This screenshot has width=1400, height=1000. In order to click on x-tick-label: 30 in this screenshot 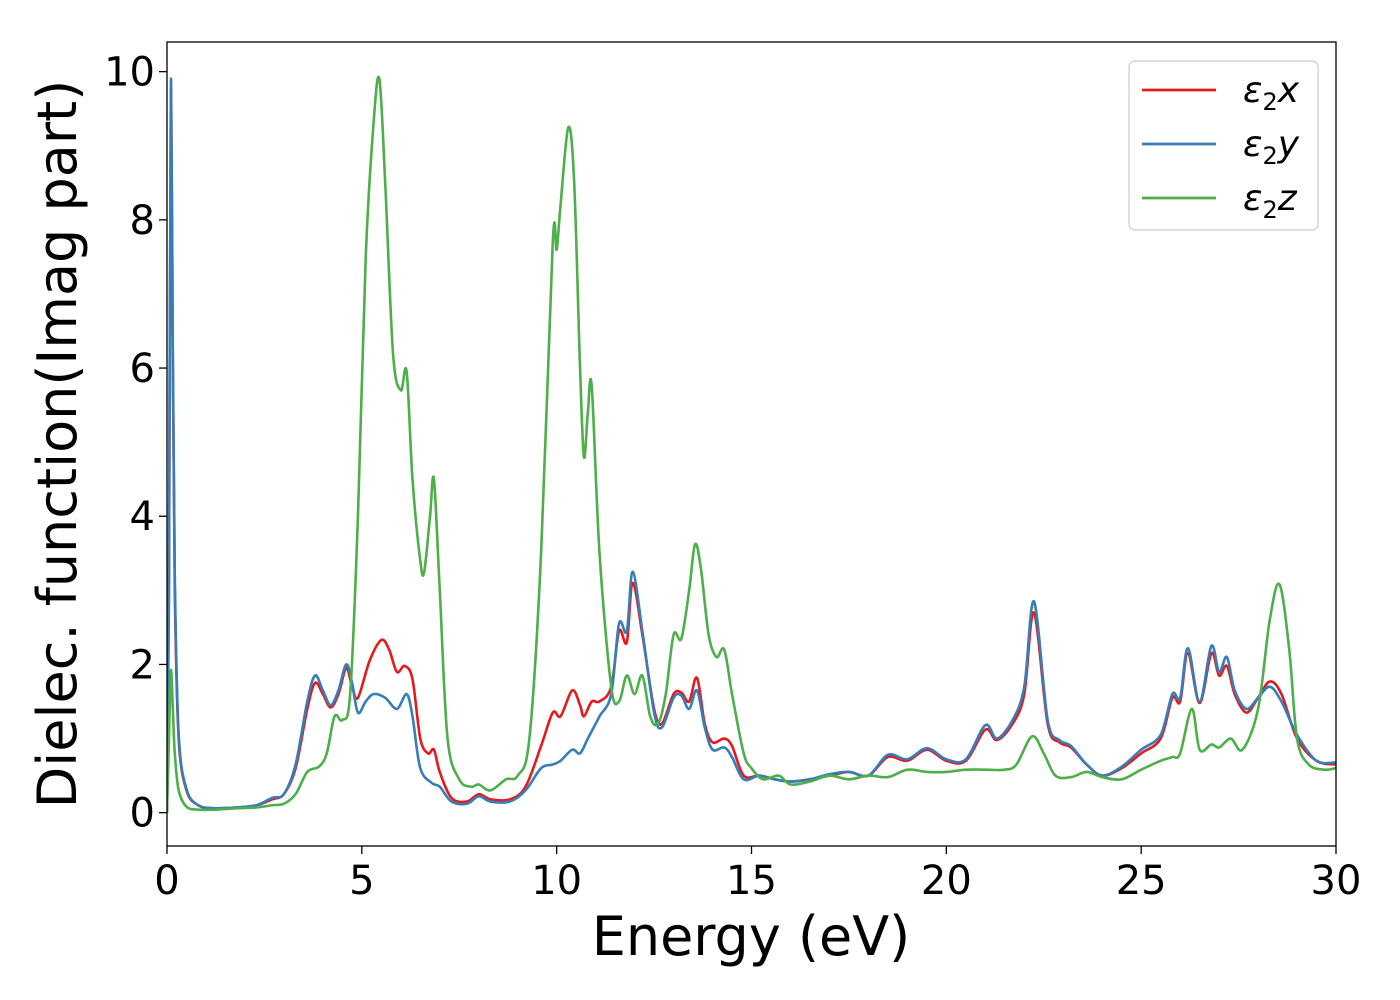, I will do `click(1336, 881)`.